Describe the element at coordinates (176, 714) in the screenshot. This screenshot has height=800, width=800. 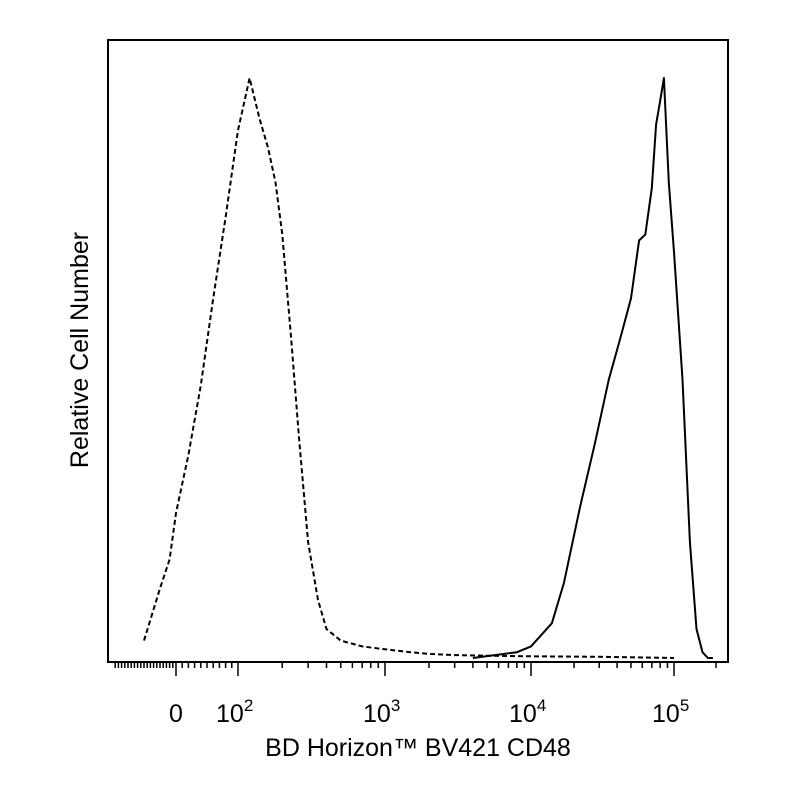
I see `x-tick-label: 0` at that location.